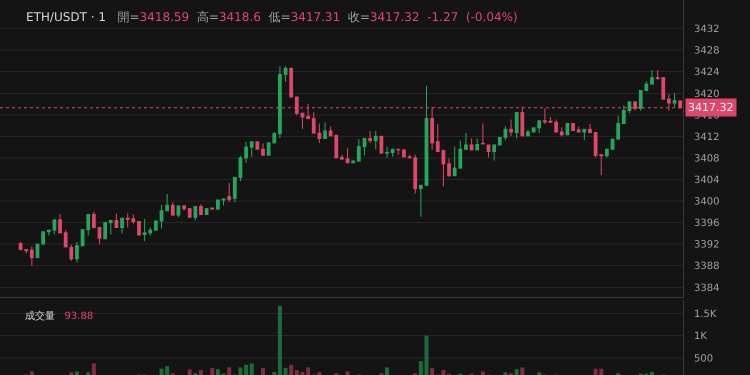  What do you see at coordinates (707, 266) in the screenshot?
I see `y-tick-label: 3388` at bounding box center [707, 266].